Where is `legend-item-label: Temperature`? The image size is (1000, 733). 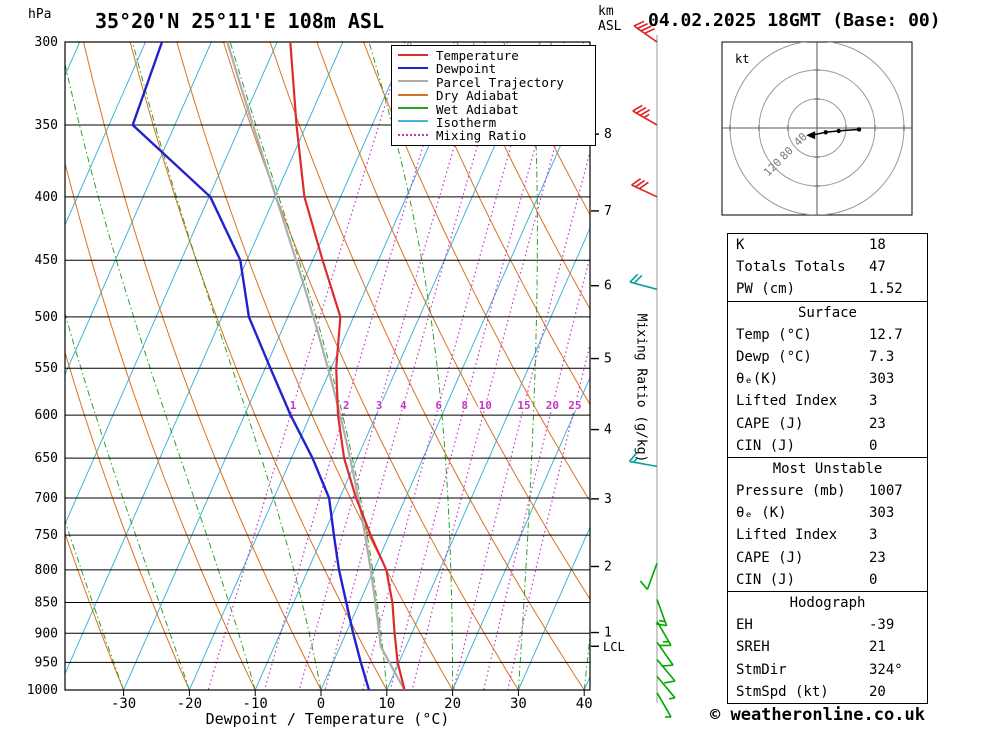
legend-item-label: Temperature is located at coordinates (477, 55).